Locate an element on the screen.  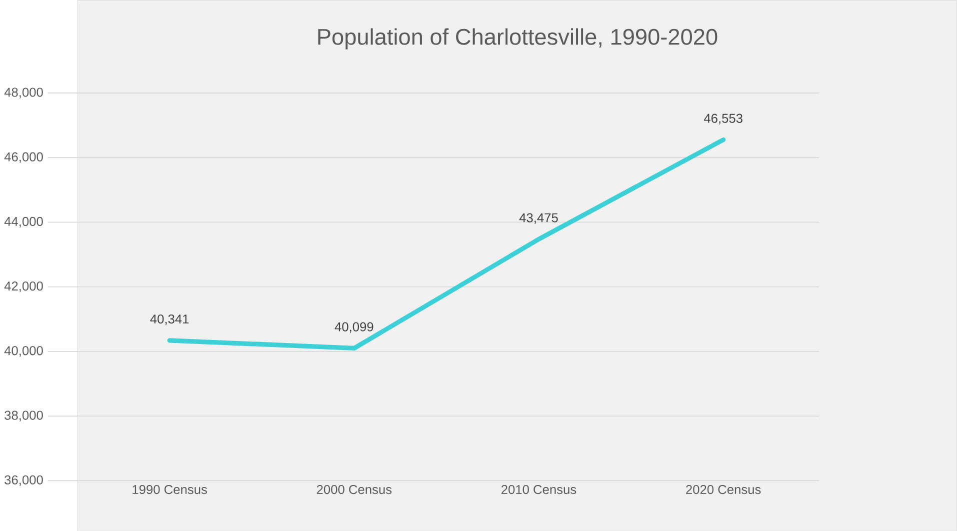
data-label: 40,099 is located at coordinates (354, 327).